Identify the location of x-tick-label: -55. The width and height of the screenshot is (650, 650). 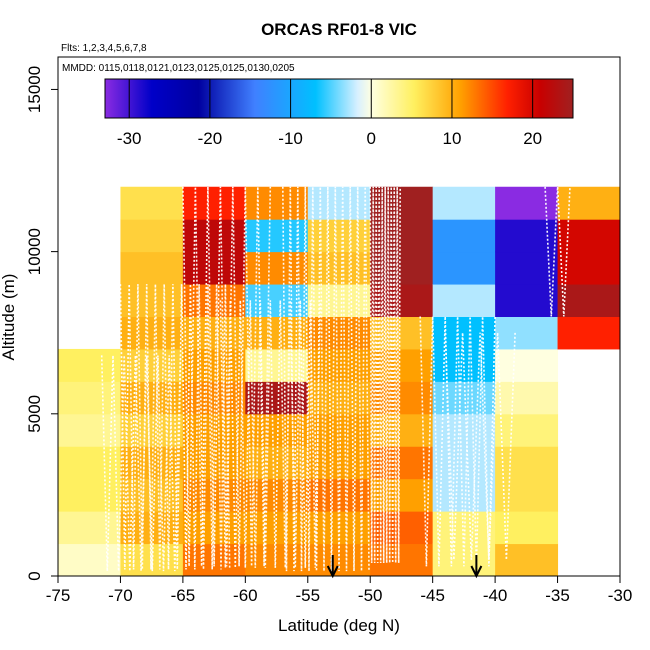
(307, 595).